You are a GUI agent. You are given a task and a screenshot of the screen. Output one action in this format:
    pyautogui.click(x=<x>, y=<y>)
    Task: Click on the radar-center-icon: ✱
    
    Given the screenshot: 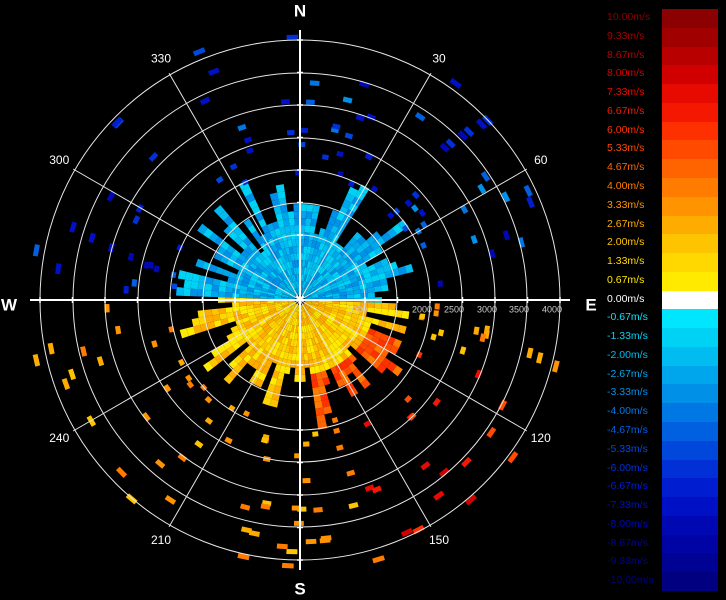 What is the action you would take?
    pyautogui.click(x=300, y=299)
    